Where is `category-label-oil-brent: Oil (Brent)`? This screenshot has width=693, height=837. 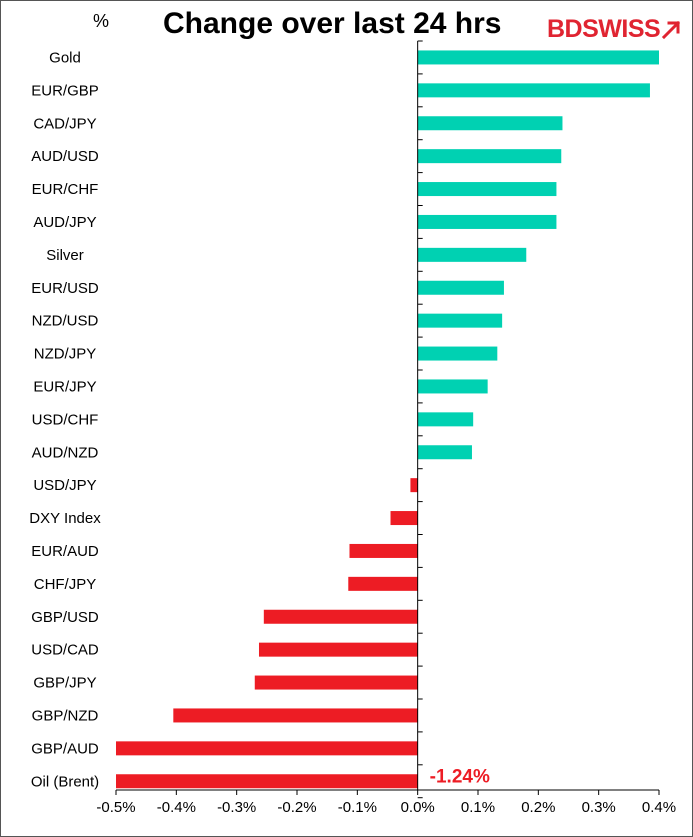 category-label-oil-brent: Oil (Brent) is located at coordinates (65, 781).